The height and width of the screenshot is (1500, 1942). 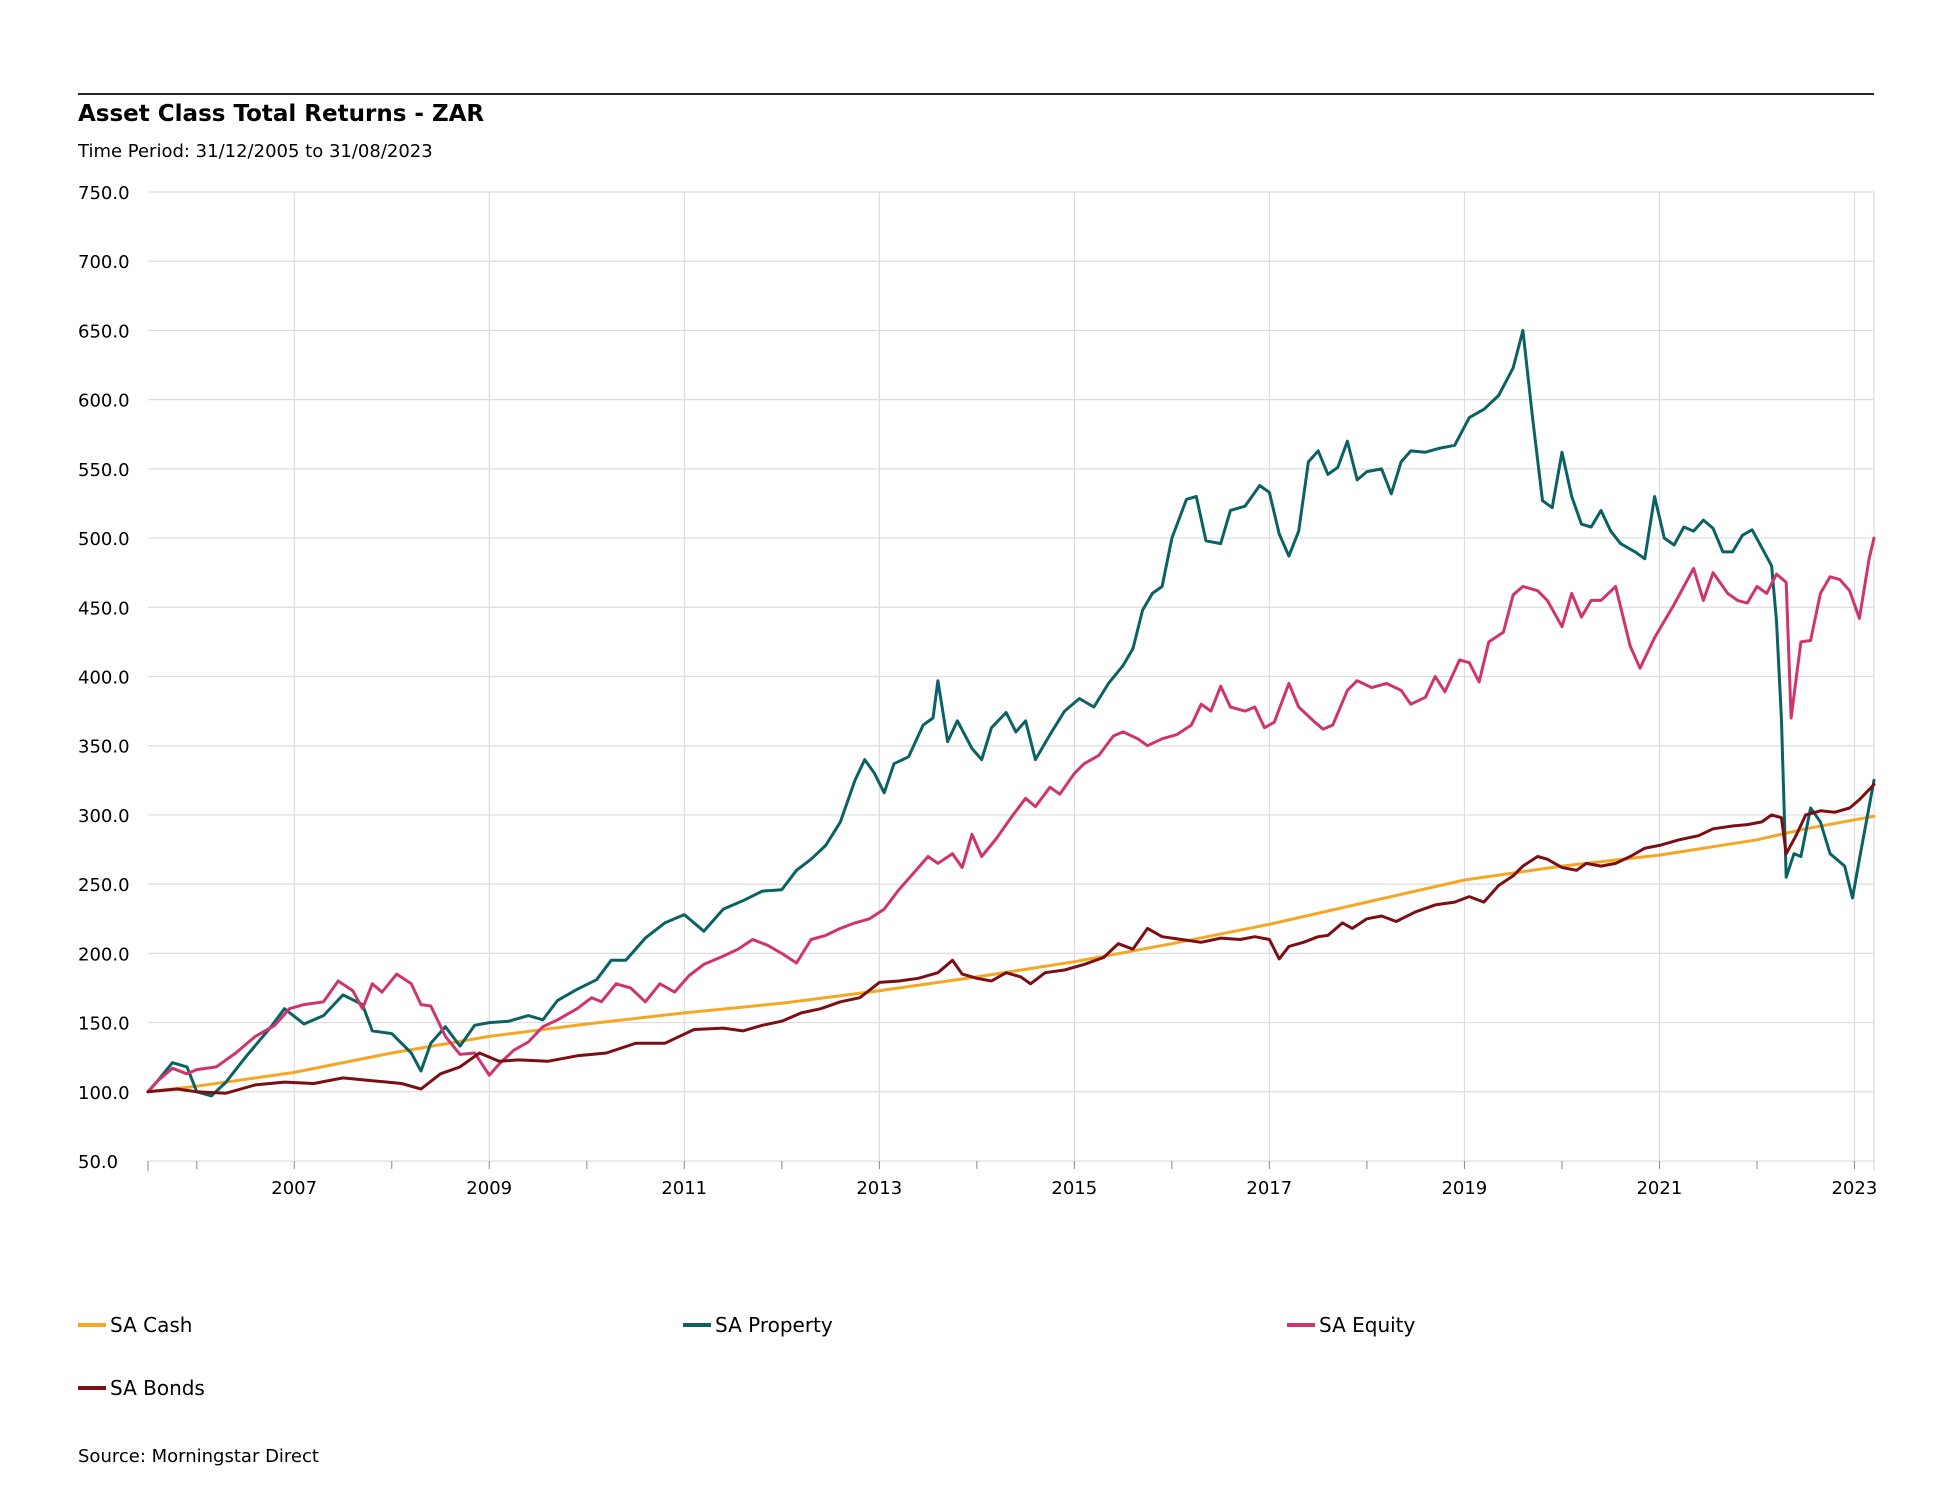 I want to click on y-tick-label: 750.0, so click(x=104, y=193).